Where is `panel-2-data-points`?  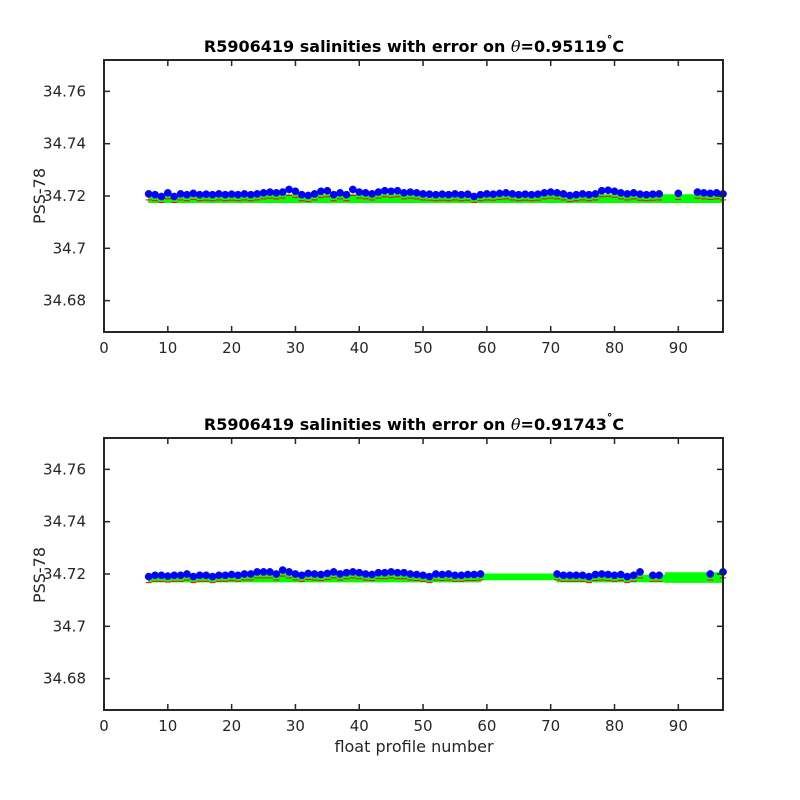 panel-2-data-points is located at coordinates (435, 573).